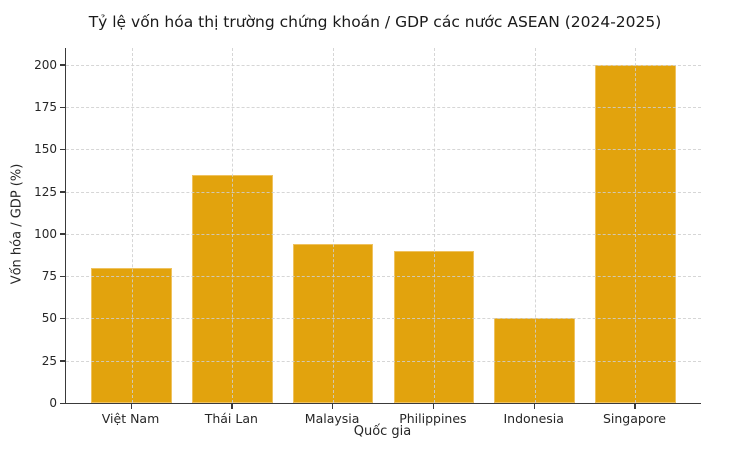  What do you see at coordinates (433, 418) in the screenshot?
I see `x-tick-label: Philippines` at bounding box center [433, 418].